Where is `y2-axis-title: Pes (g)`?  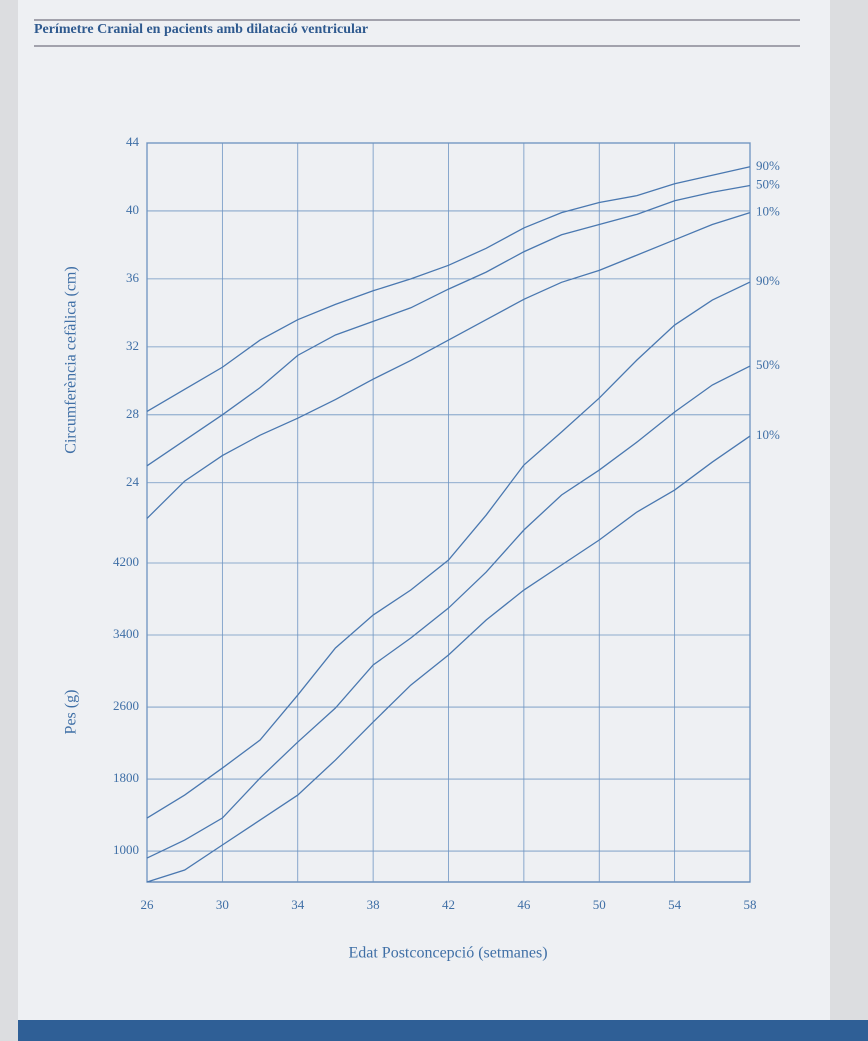 y2-axis-title: Pes (g) is located at coordinates (71, 712).